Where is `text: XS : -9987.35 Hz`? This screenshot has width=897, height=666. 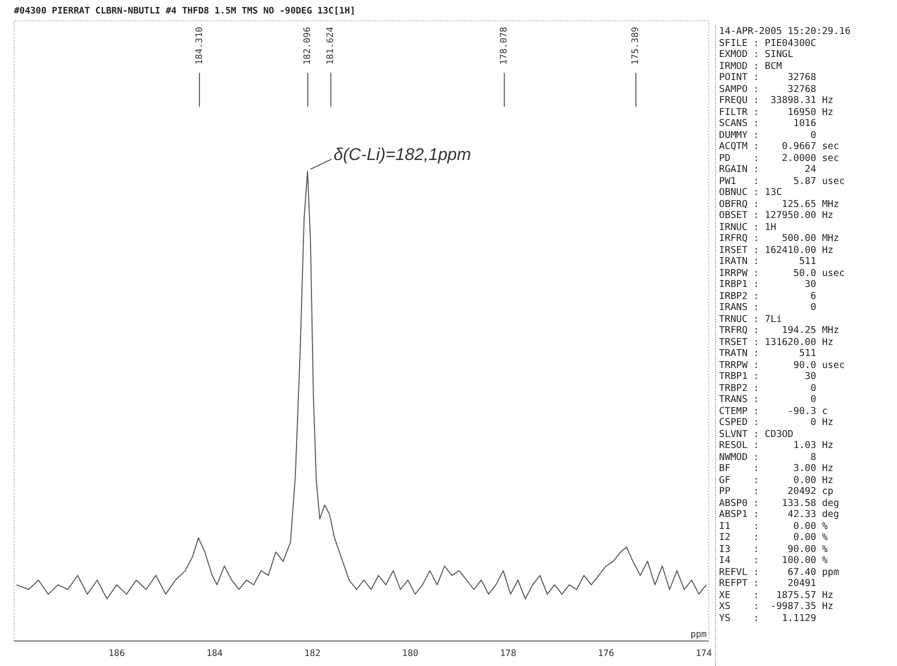
text: XS : -9987.35 Hz is located at coordinates (776, 606).